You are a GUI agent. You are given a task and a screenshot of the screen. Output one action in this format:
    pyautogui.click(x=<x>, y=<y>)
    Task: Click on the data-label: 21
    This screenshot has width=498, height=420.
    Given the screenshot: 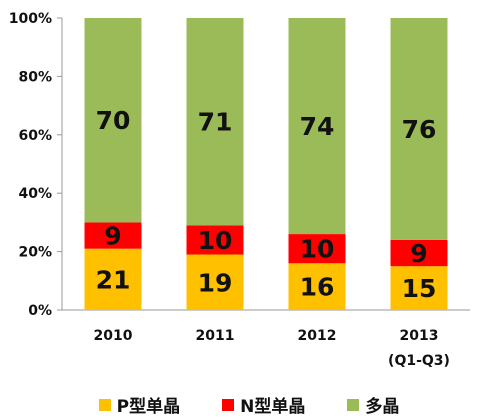 What is the action you would take?
    pyautogui.click(x=113, y=279)
    